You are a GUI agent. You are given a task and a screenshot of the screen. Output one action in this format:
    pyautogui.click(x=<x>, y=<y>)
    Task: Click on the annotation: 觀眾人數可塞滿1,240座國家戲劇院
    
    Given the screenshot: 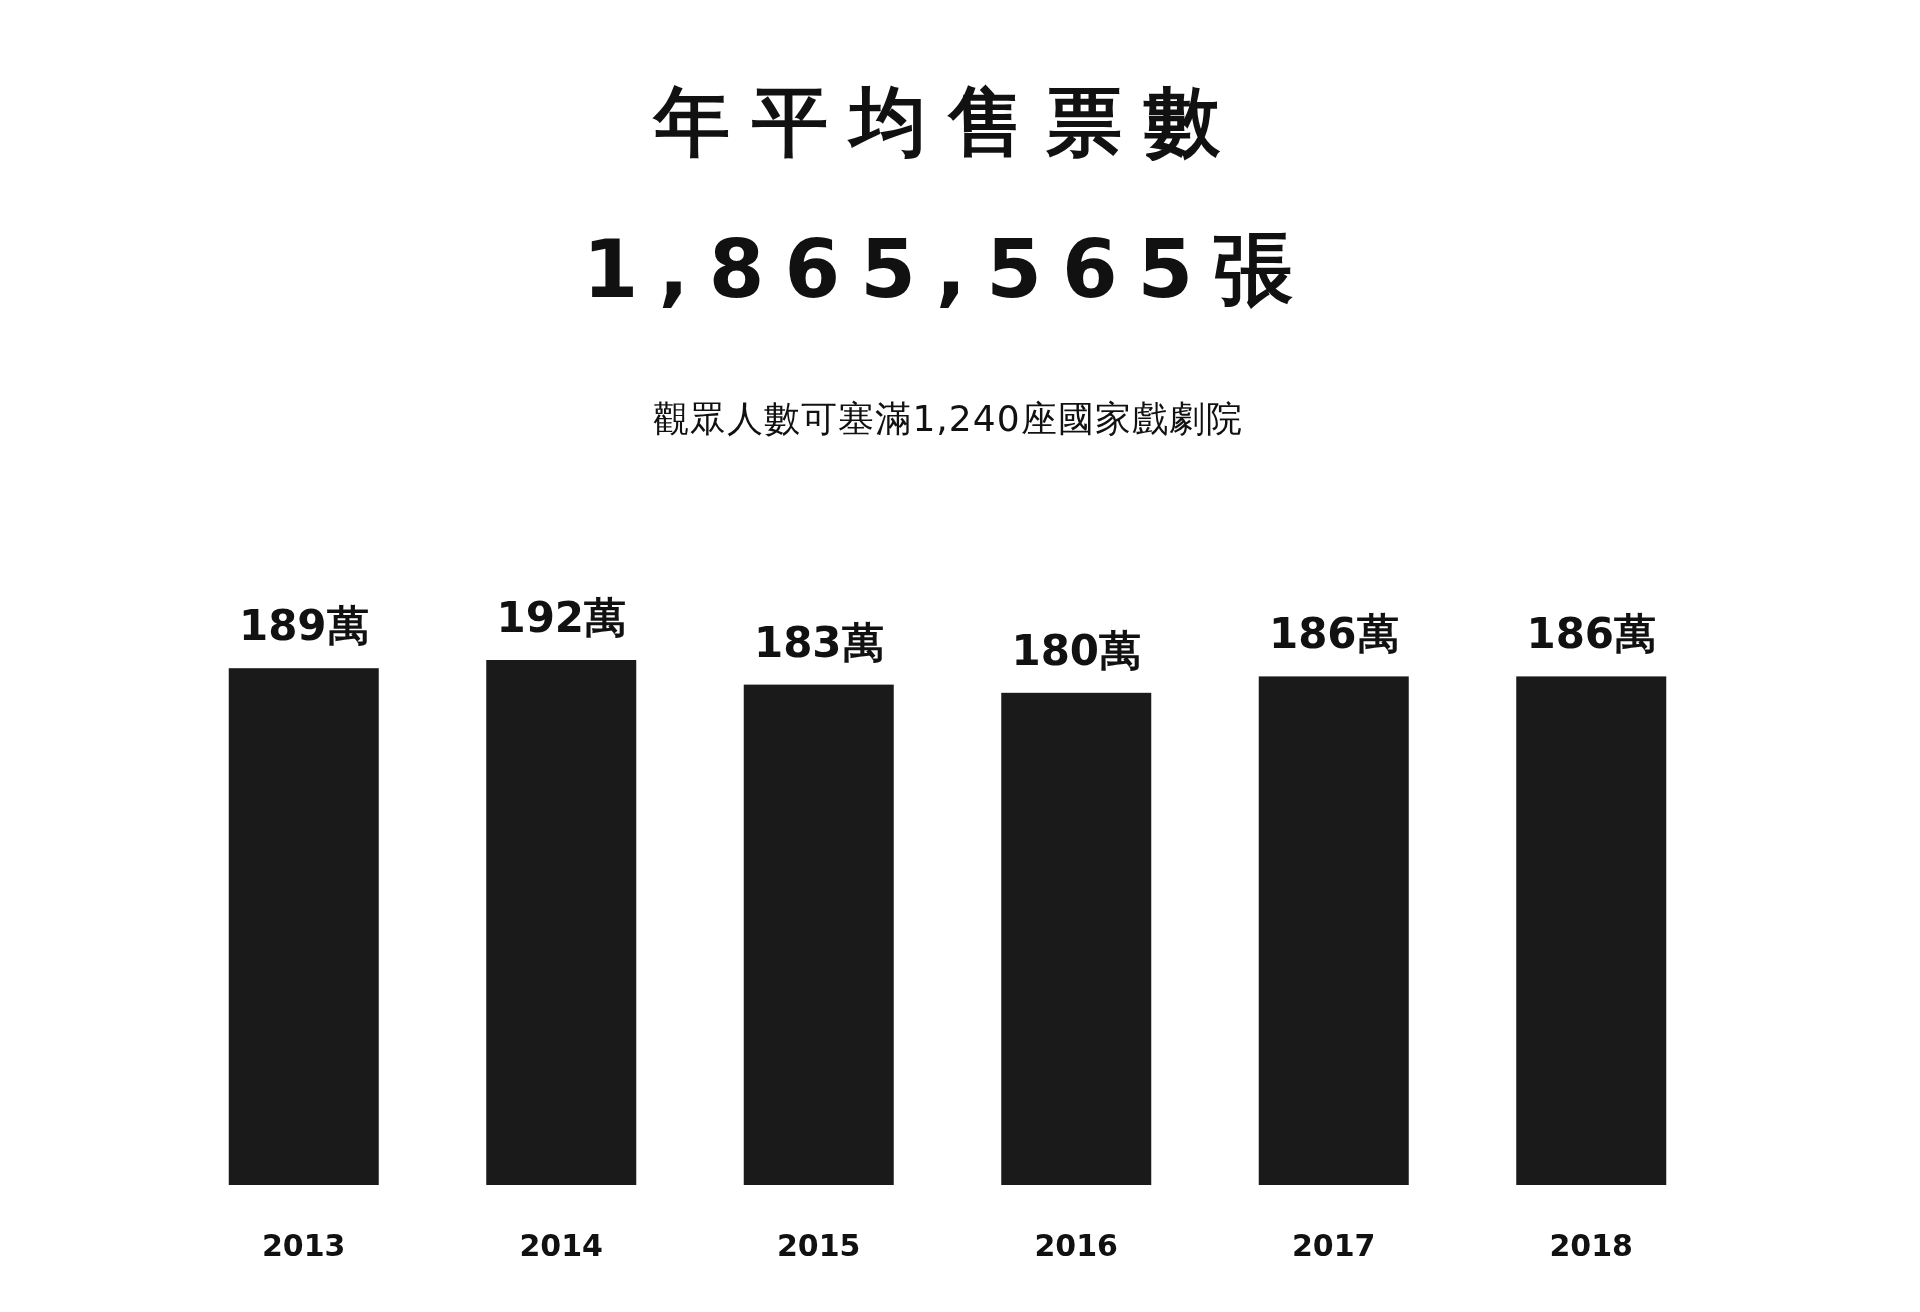 What is the action you would take?
    pyautogui.click(x=948, y=418)
    